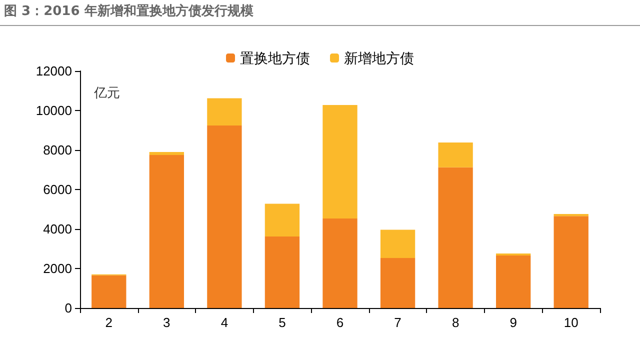 The height and width of the screenshot is (353, 640). Describe the element at coordinates (57, 189) in the screenshot. I see `y-tick-label: 6000` at that location.